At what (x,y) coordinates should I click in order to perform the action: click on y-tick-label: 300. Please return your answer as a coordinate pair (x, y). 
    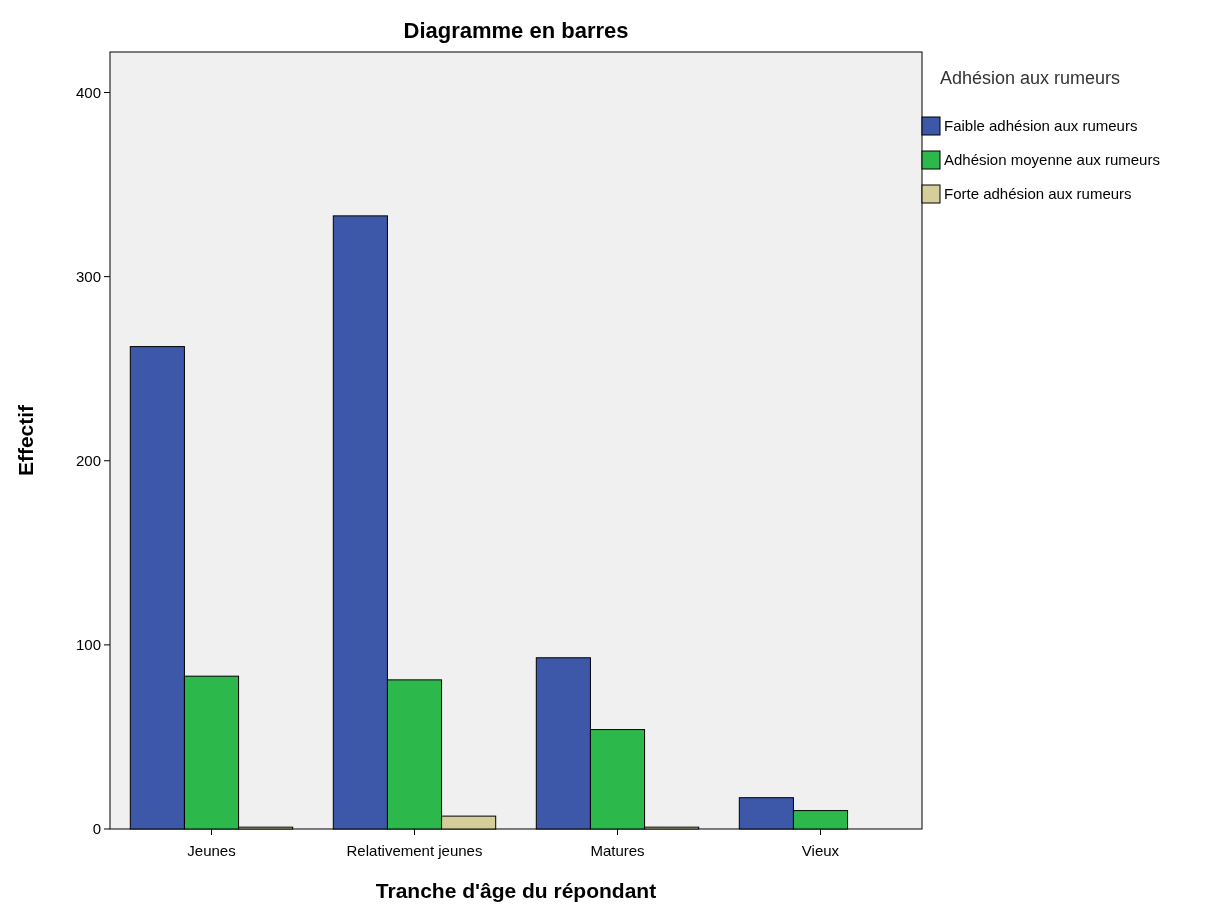
    Looking at the image, I should click on (88, 276).